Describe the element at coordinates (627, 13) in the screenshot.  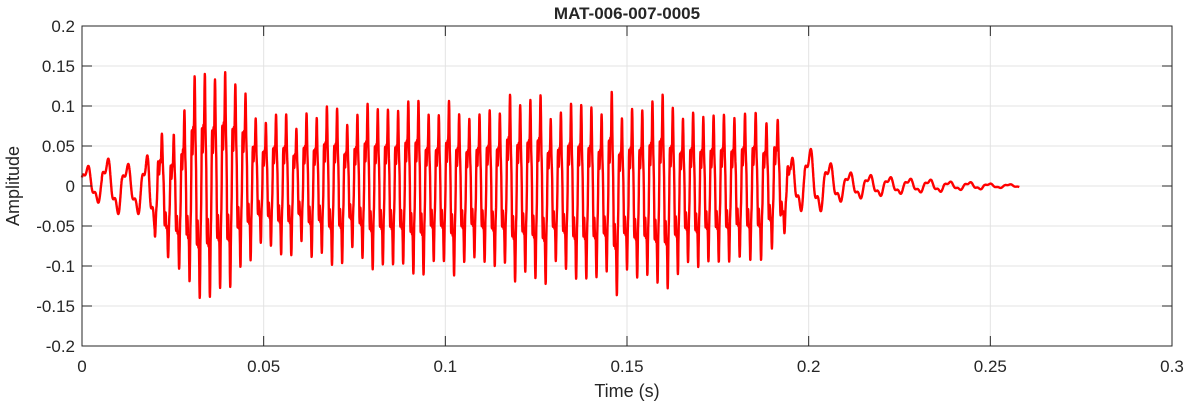
I see `chart-title: MAT-006-007-0005` at that location.